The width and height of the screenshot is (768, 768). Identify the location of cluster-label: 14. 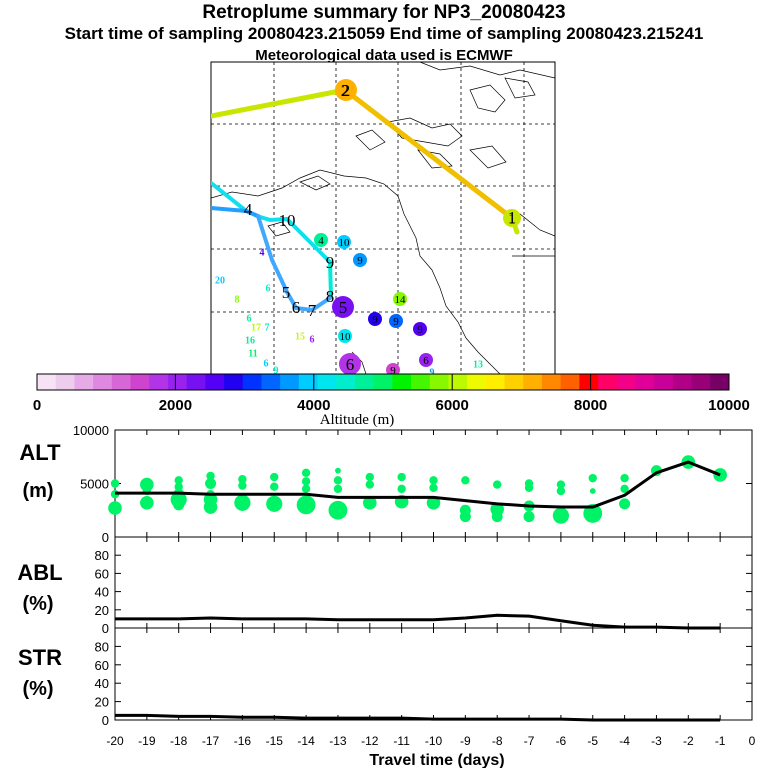
(401, 300).